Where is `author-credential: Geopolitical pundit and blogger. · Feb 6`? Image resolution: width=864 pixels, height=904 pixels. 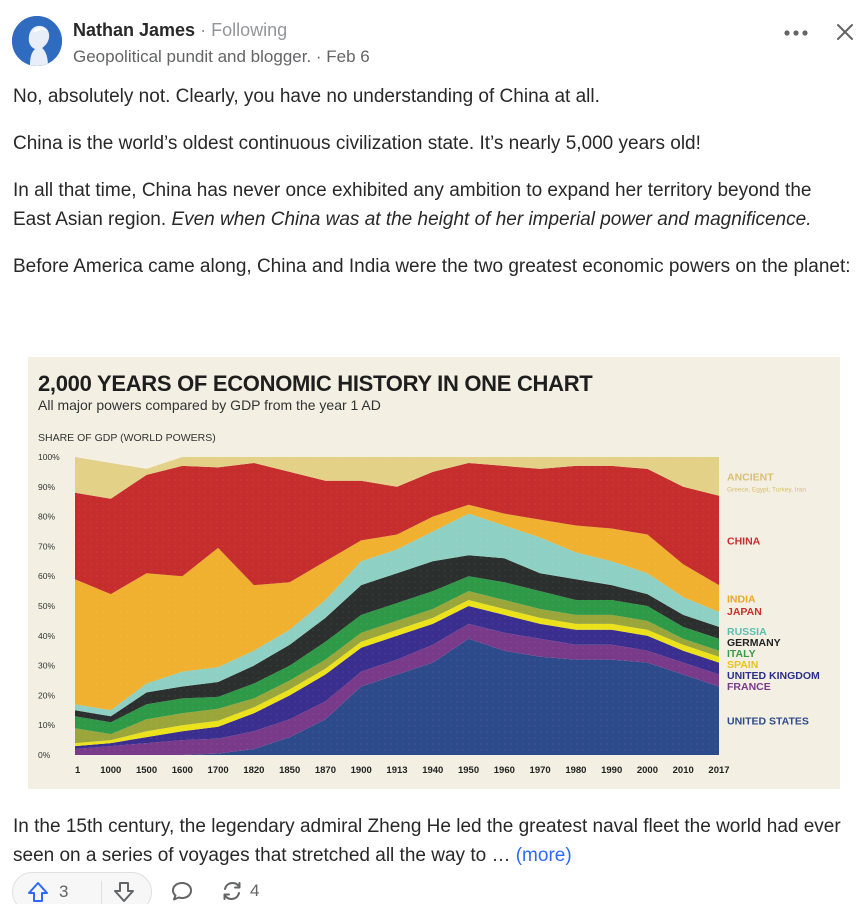 author-credential: Geopolitical pundit and blogger. · Feb 6 is located at coordinates (221, 56).